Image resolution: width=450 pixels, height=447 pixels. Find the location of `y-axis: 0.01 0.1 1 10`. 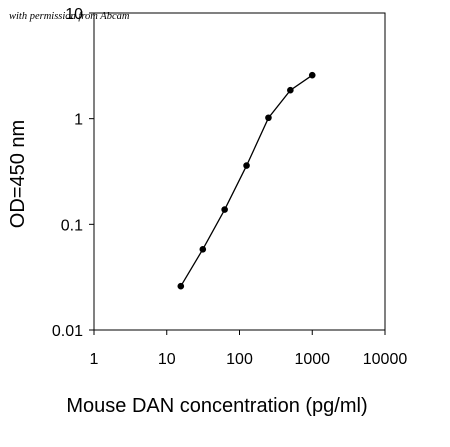

y-axis: 0.01 0.1 1 10 is located at coordinates (73, 173).